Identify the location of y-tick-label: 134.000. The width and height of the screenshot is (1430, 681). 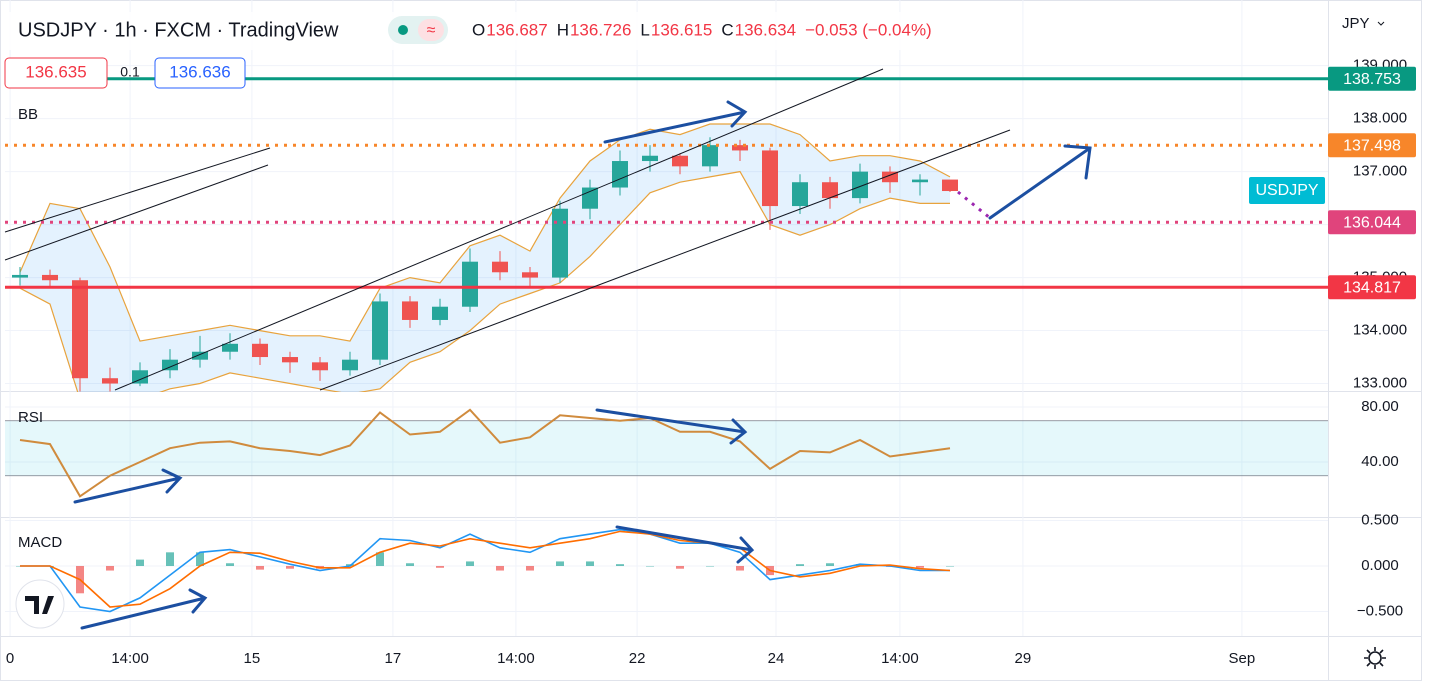
(1380, 330).